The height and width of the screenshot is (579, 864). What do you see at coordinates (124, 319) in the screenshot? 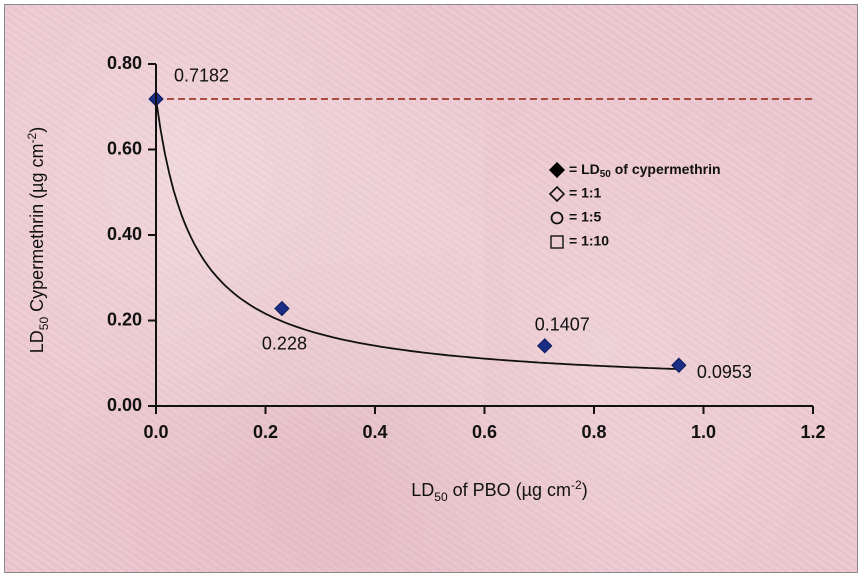
I see `y-tick-label-1: 0.20` at bounding box center [124, 319].